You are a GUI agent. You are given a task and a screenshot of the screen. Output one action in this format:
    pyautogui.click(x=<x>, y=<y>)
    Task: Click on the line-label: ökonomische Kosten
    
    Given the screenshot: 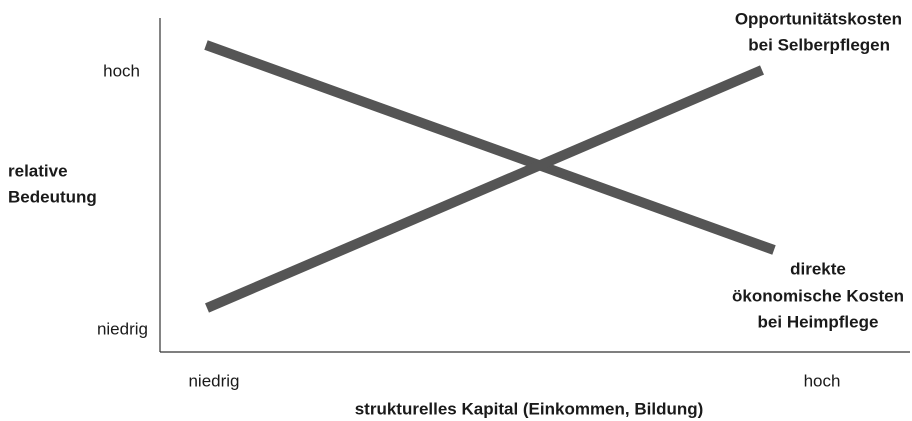 What is the action you would take?
    pyautogui.click(x=818, y=295)
    